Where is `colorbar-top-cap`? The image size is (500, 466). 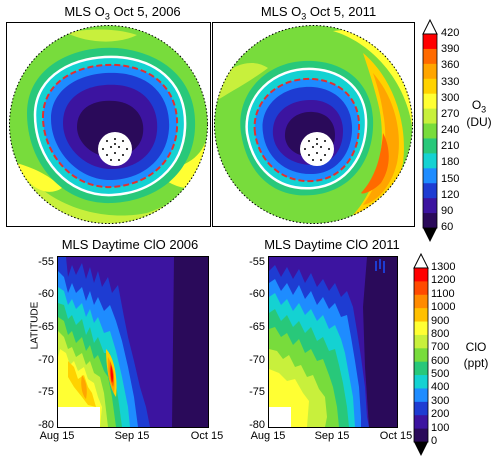 colorbar-top-cap is located at coordinates (430, 26).